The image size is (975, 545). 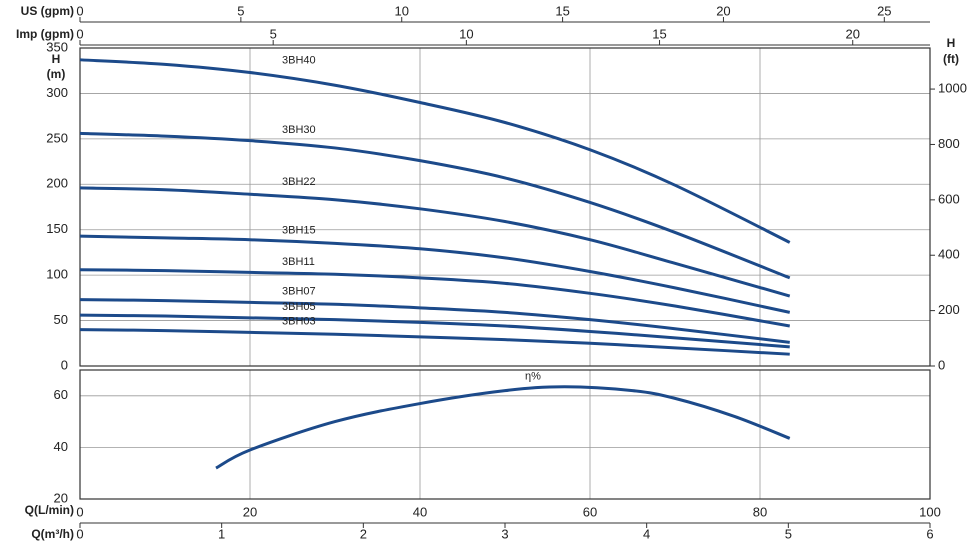 I want to click on y2-axis-title: H, so click(x=951, y=43).